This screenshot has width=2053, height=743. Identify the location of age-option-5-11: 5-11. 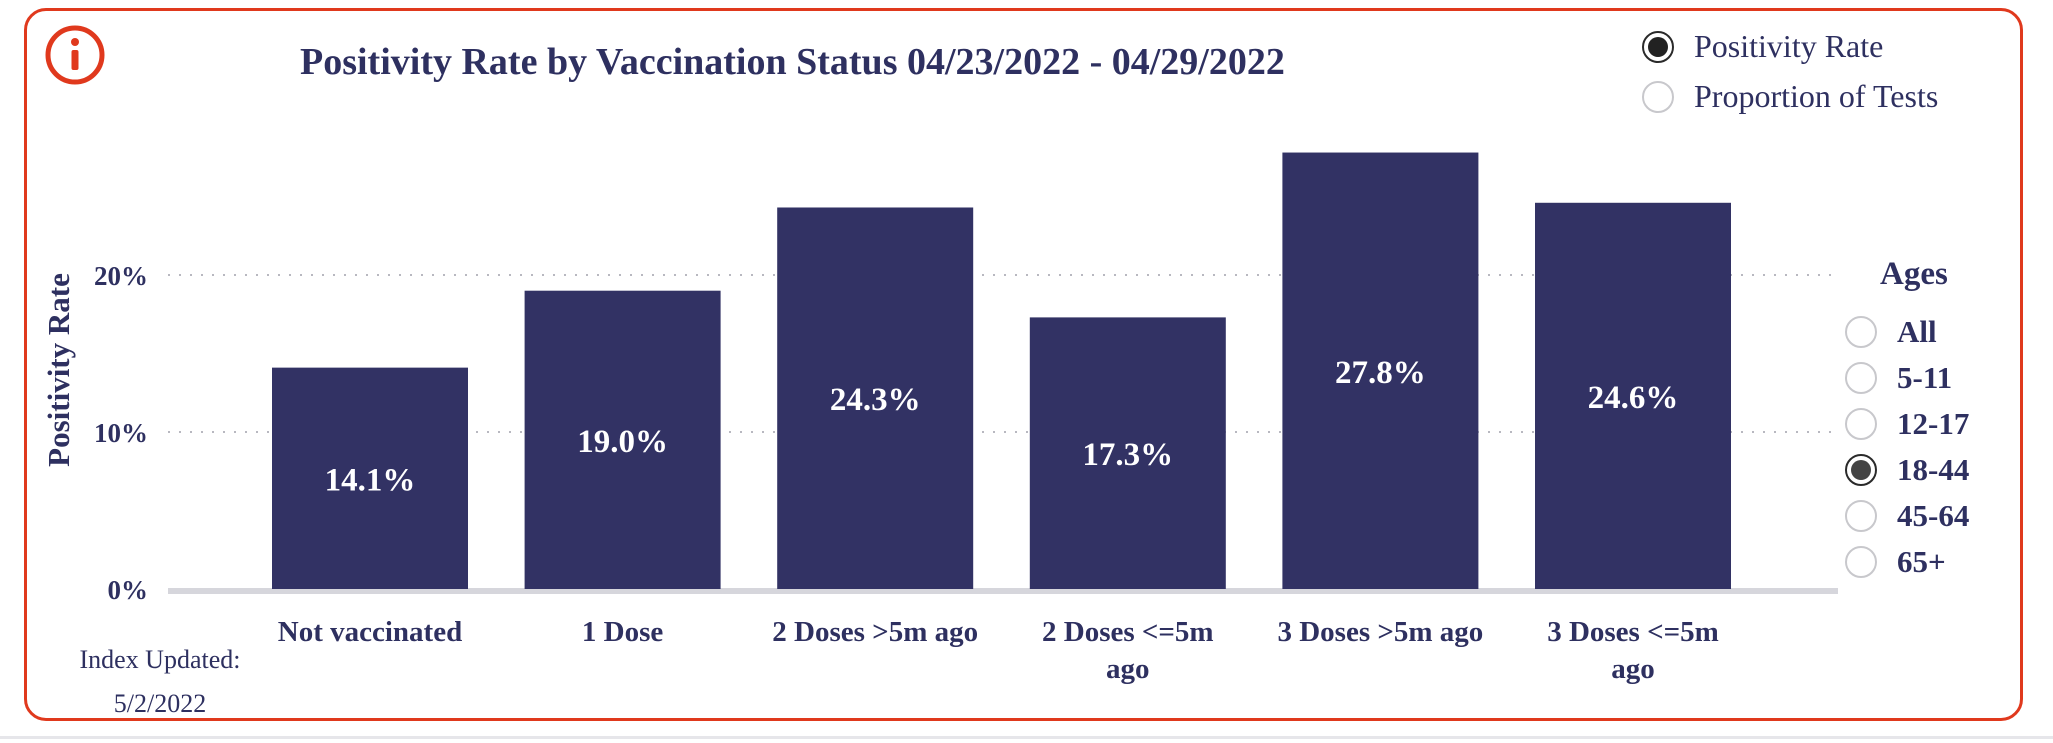
(1898, 378).